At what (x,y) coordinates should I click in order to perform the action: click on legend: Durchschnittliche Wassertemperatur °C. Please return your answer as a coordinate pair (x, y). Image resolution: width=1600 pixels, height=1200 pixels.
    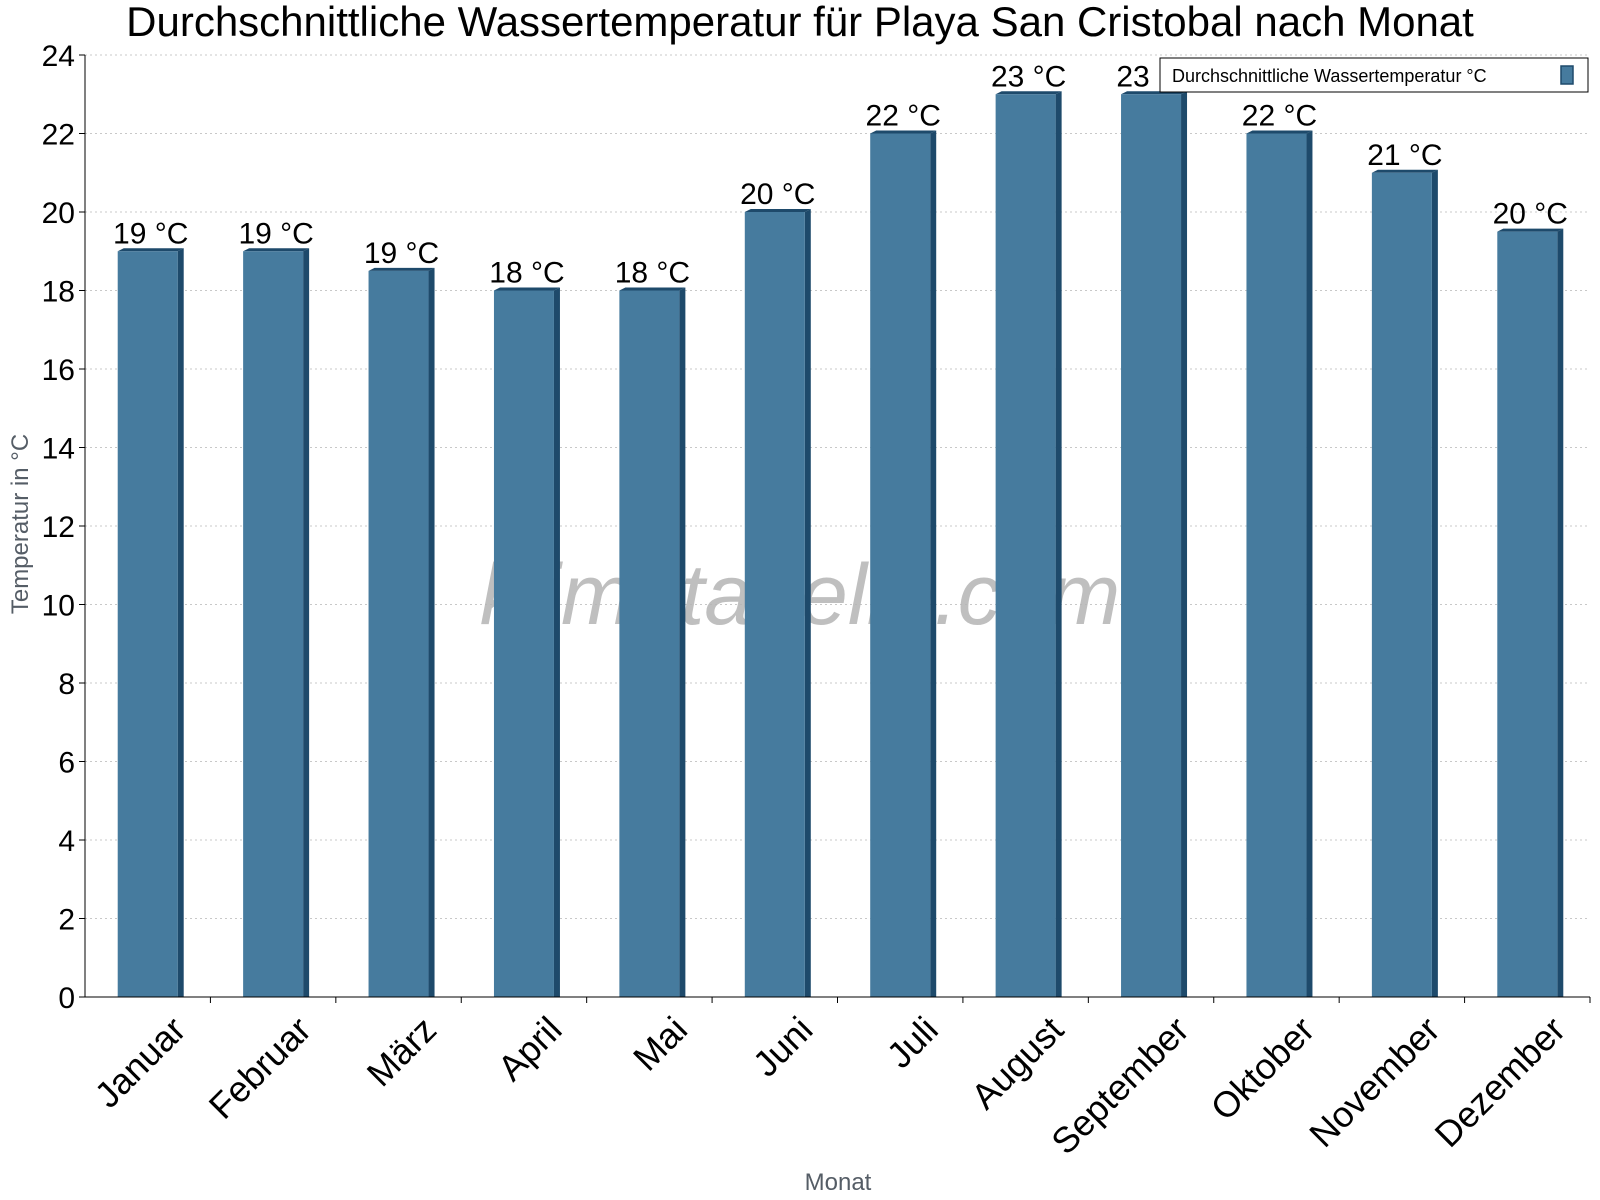
    Looking at the image, I should click on (1374, 75).